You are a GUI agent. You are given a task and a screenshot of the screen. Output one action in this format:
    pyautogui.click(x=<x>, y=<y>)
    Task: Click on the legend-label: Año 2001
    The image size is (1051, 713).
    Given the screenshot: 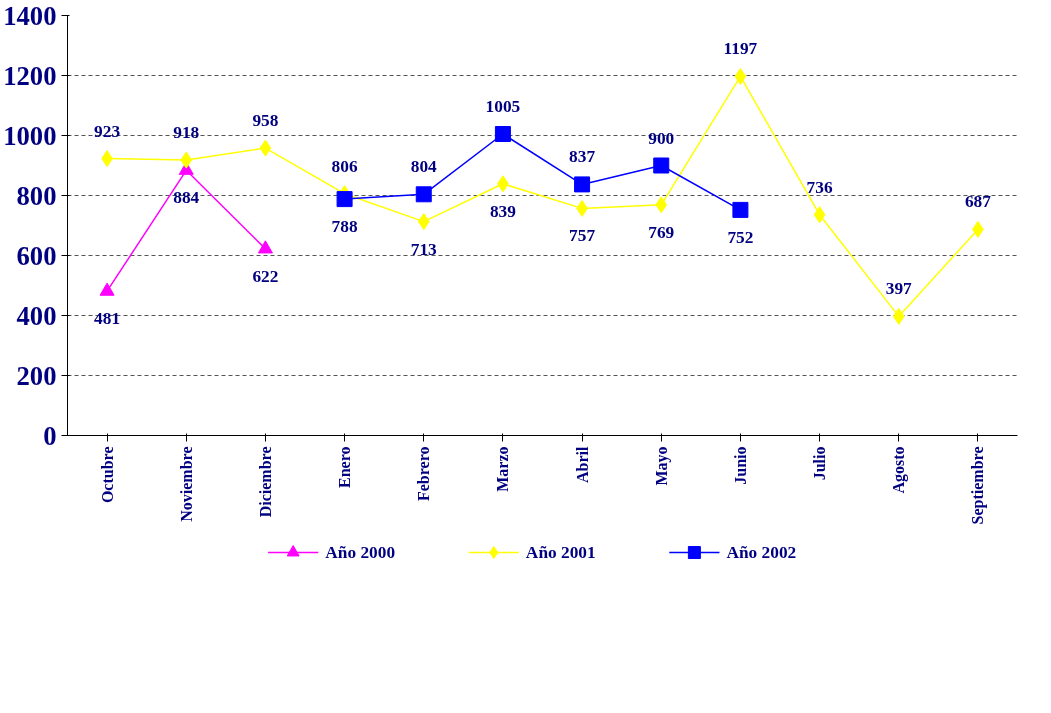 What is the action you would take?
    pyautogui.click(x=560, y=552)
    